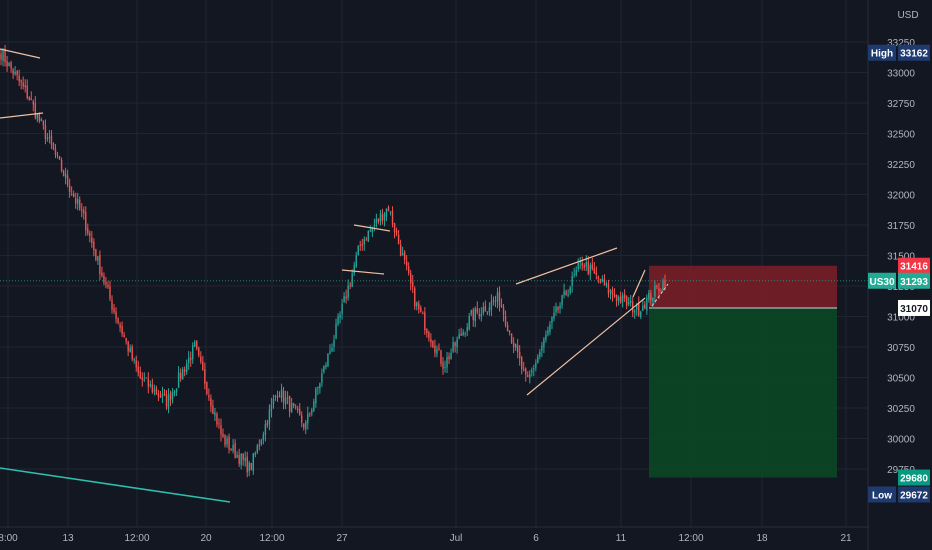 The image size is (932, 550). I want to click on price-tick-label: 32250, so click(901, 165).